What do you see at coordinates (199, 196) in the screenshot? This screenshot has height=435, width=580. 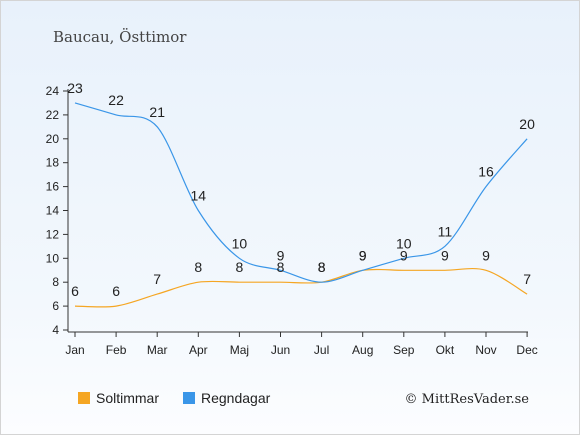 I see `data-label-regndagar: 14` at bounding box center [199, 196].